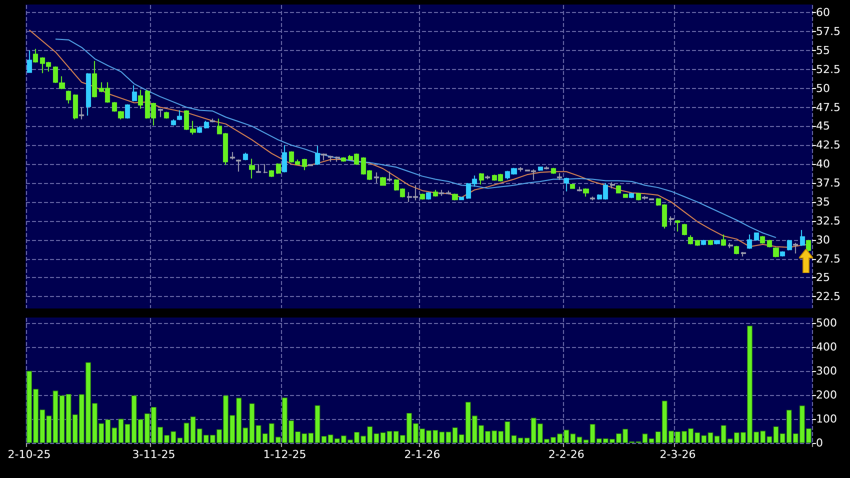 The image size is (850, 478). What do you see at coordinates (828, 69) in the screenshot?
I see `y-tick-label: 52.5` at bounding box center [828, 69].